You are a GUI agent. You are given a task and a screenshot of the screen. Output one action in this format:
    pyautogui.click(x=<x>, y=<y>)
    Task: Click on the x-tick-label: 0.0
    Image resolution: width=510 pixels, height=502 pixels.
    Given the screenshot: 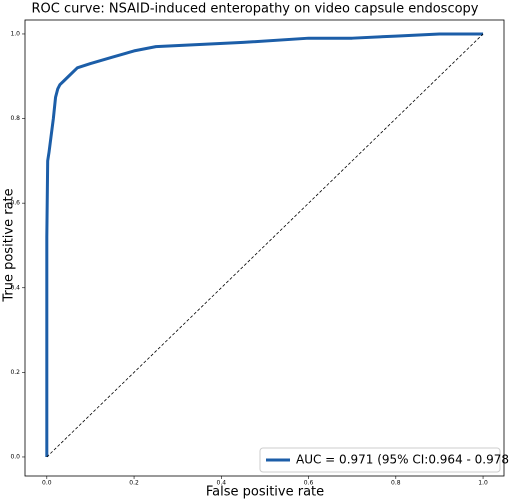 What is the action you would take?
    pyautogui.click(x=47, y=483)
    